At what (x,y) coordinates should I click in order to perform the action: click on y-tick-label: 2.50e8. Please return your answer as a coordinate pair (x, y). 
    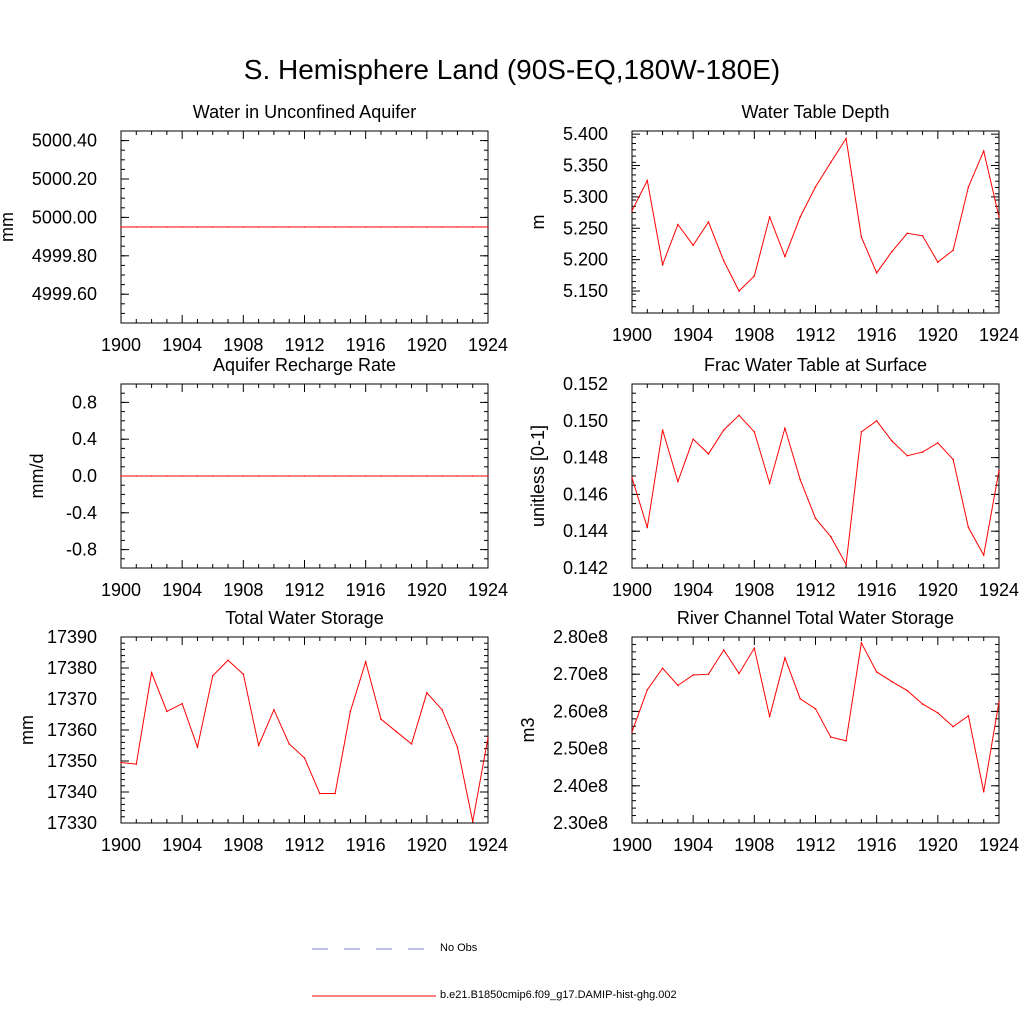
    Looking at the image, I should click on (580, 749).